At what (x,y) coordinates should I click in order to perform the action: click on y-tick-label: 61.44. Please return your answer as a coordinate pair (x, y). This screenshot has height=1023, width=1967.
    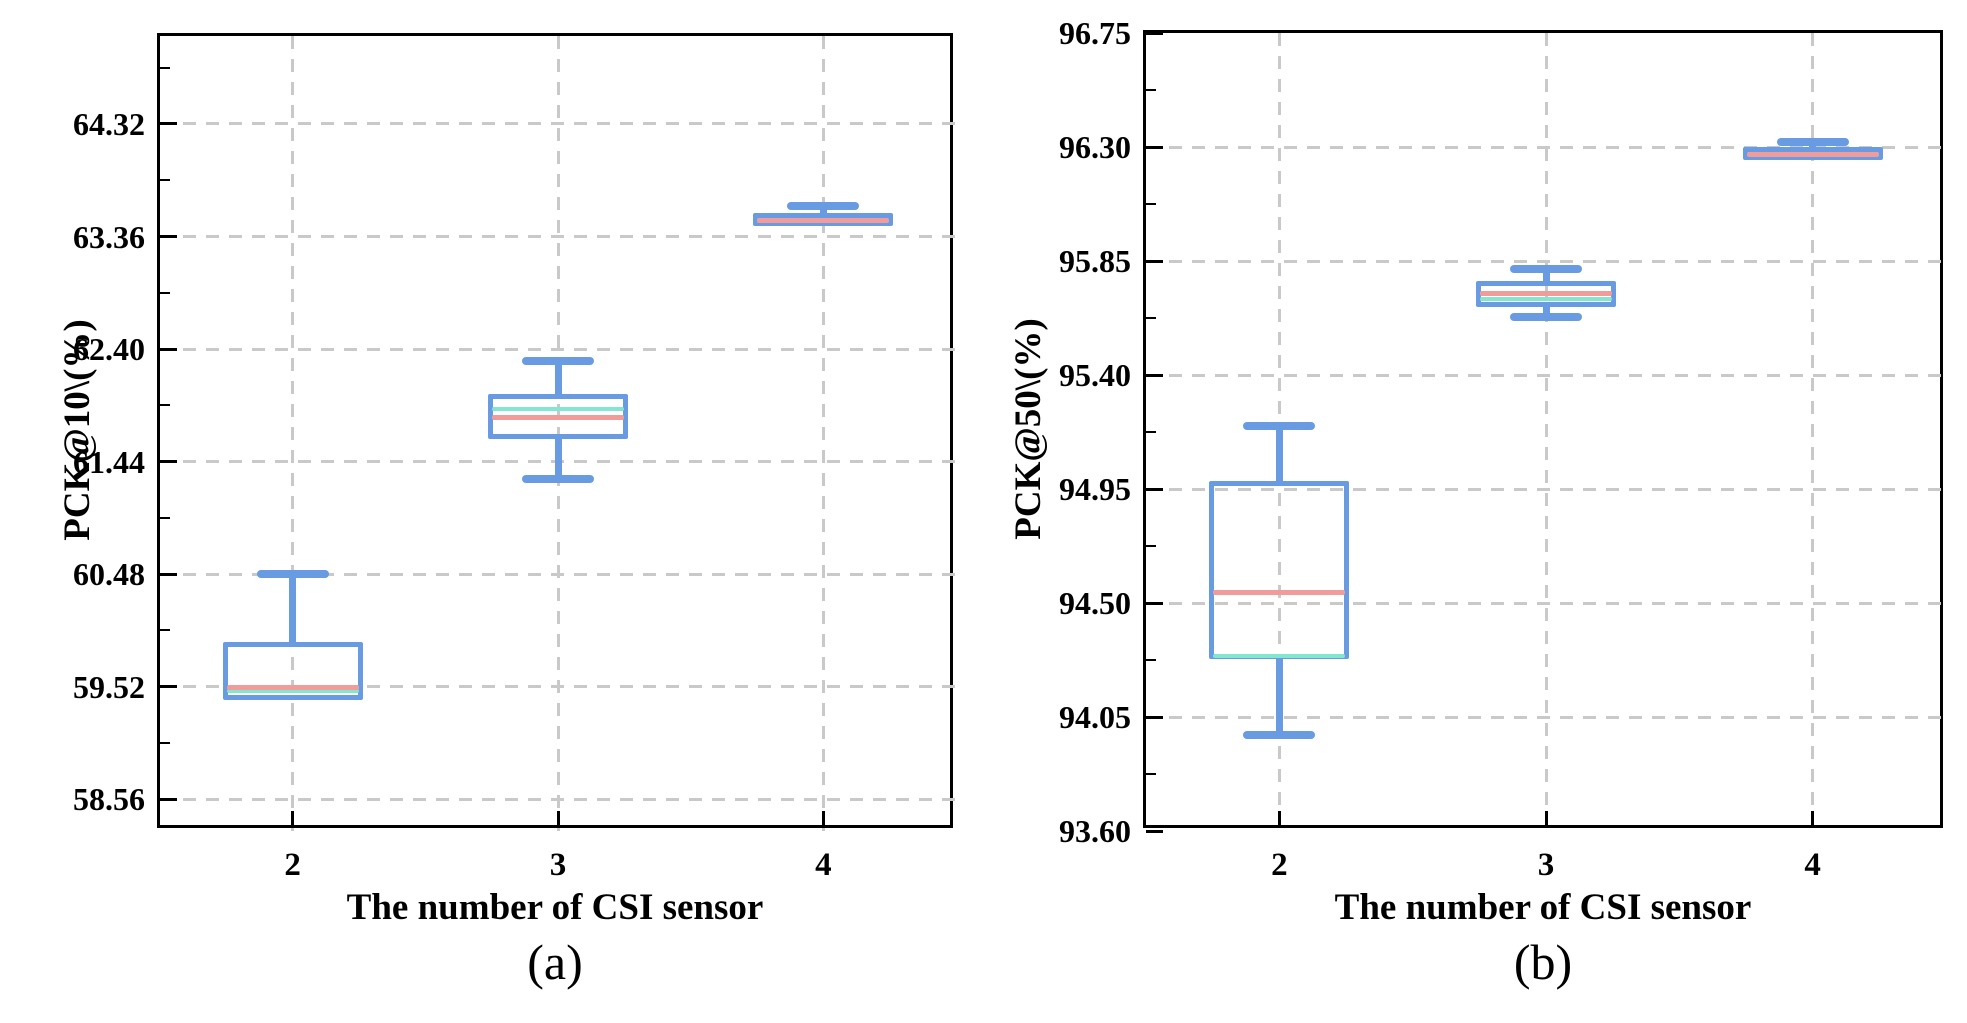
    Looking at the image, I should click on (109, 461).